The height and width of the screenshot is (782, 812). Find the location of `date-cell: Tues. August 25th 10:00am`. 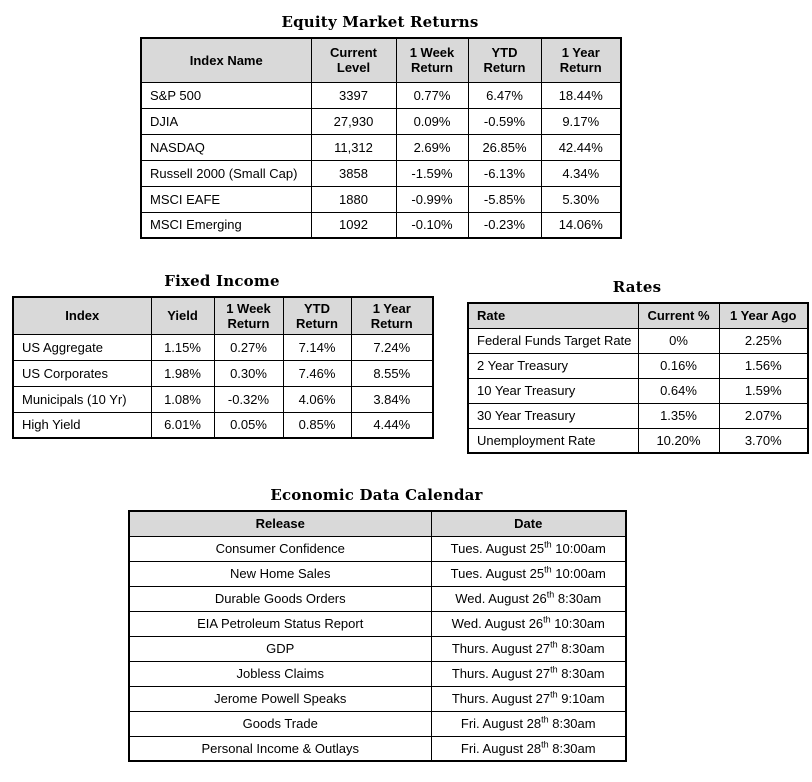

date-cell: Tues. August 25th 10:00am is located at coordinates (528, 573).